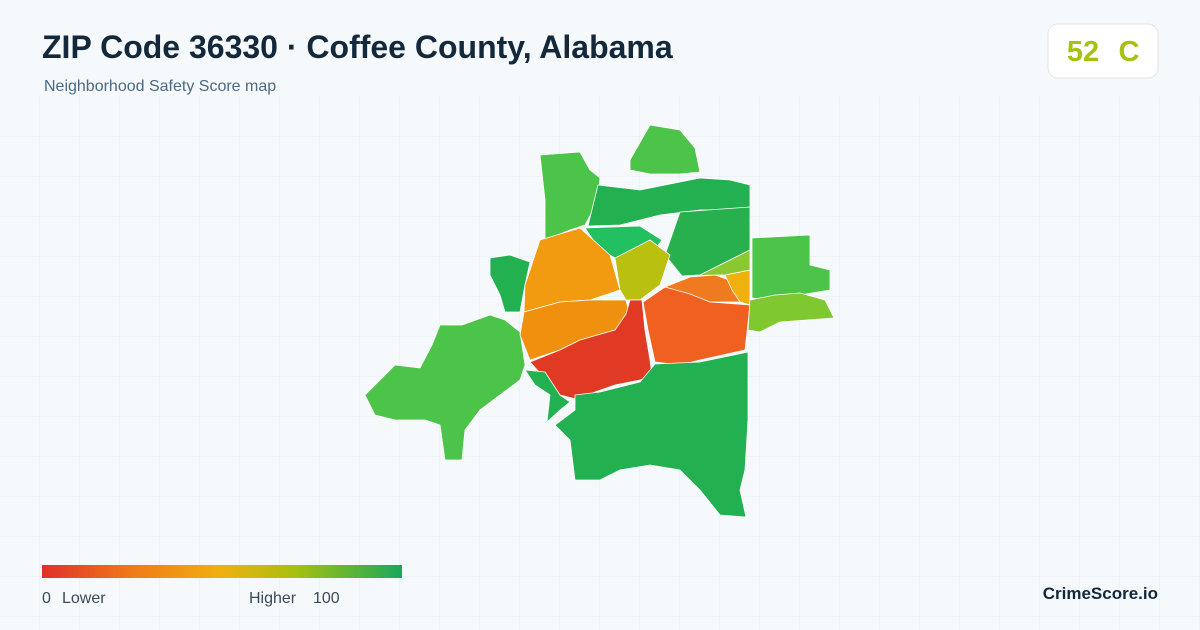  I want to click on brand: CrimeScore.io, so click(1100, 593).